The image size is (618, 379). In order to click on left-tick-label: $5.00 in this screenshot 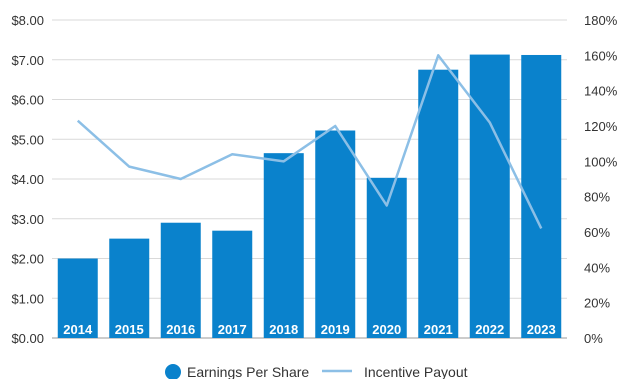, I will do `click(27, 139)`.